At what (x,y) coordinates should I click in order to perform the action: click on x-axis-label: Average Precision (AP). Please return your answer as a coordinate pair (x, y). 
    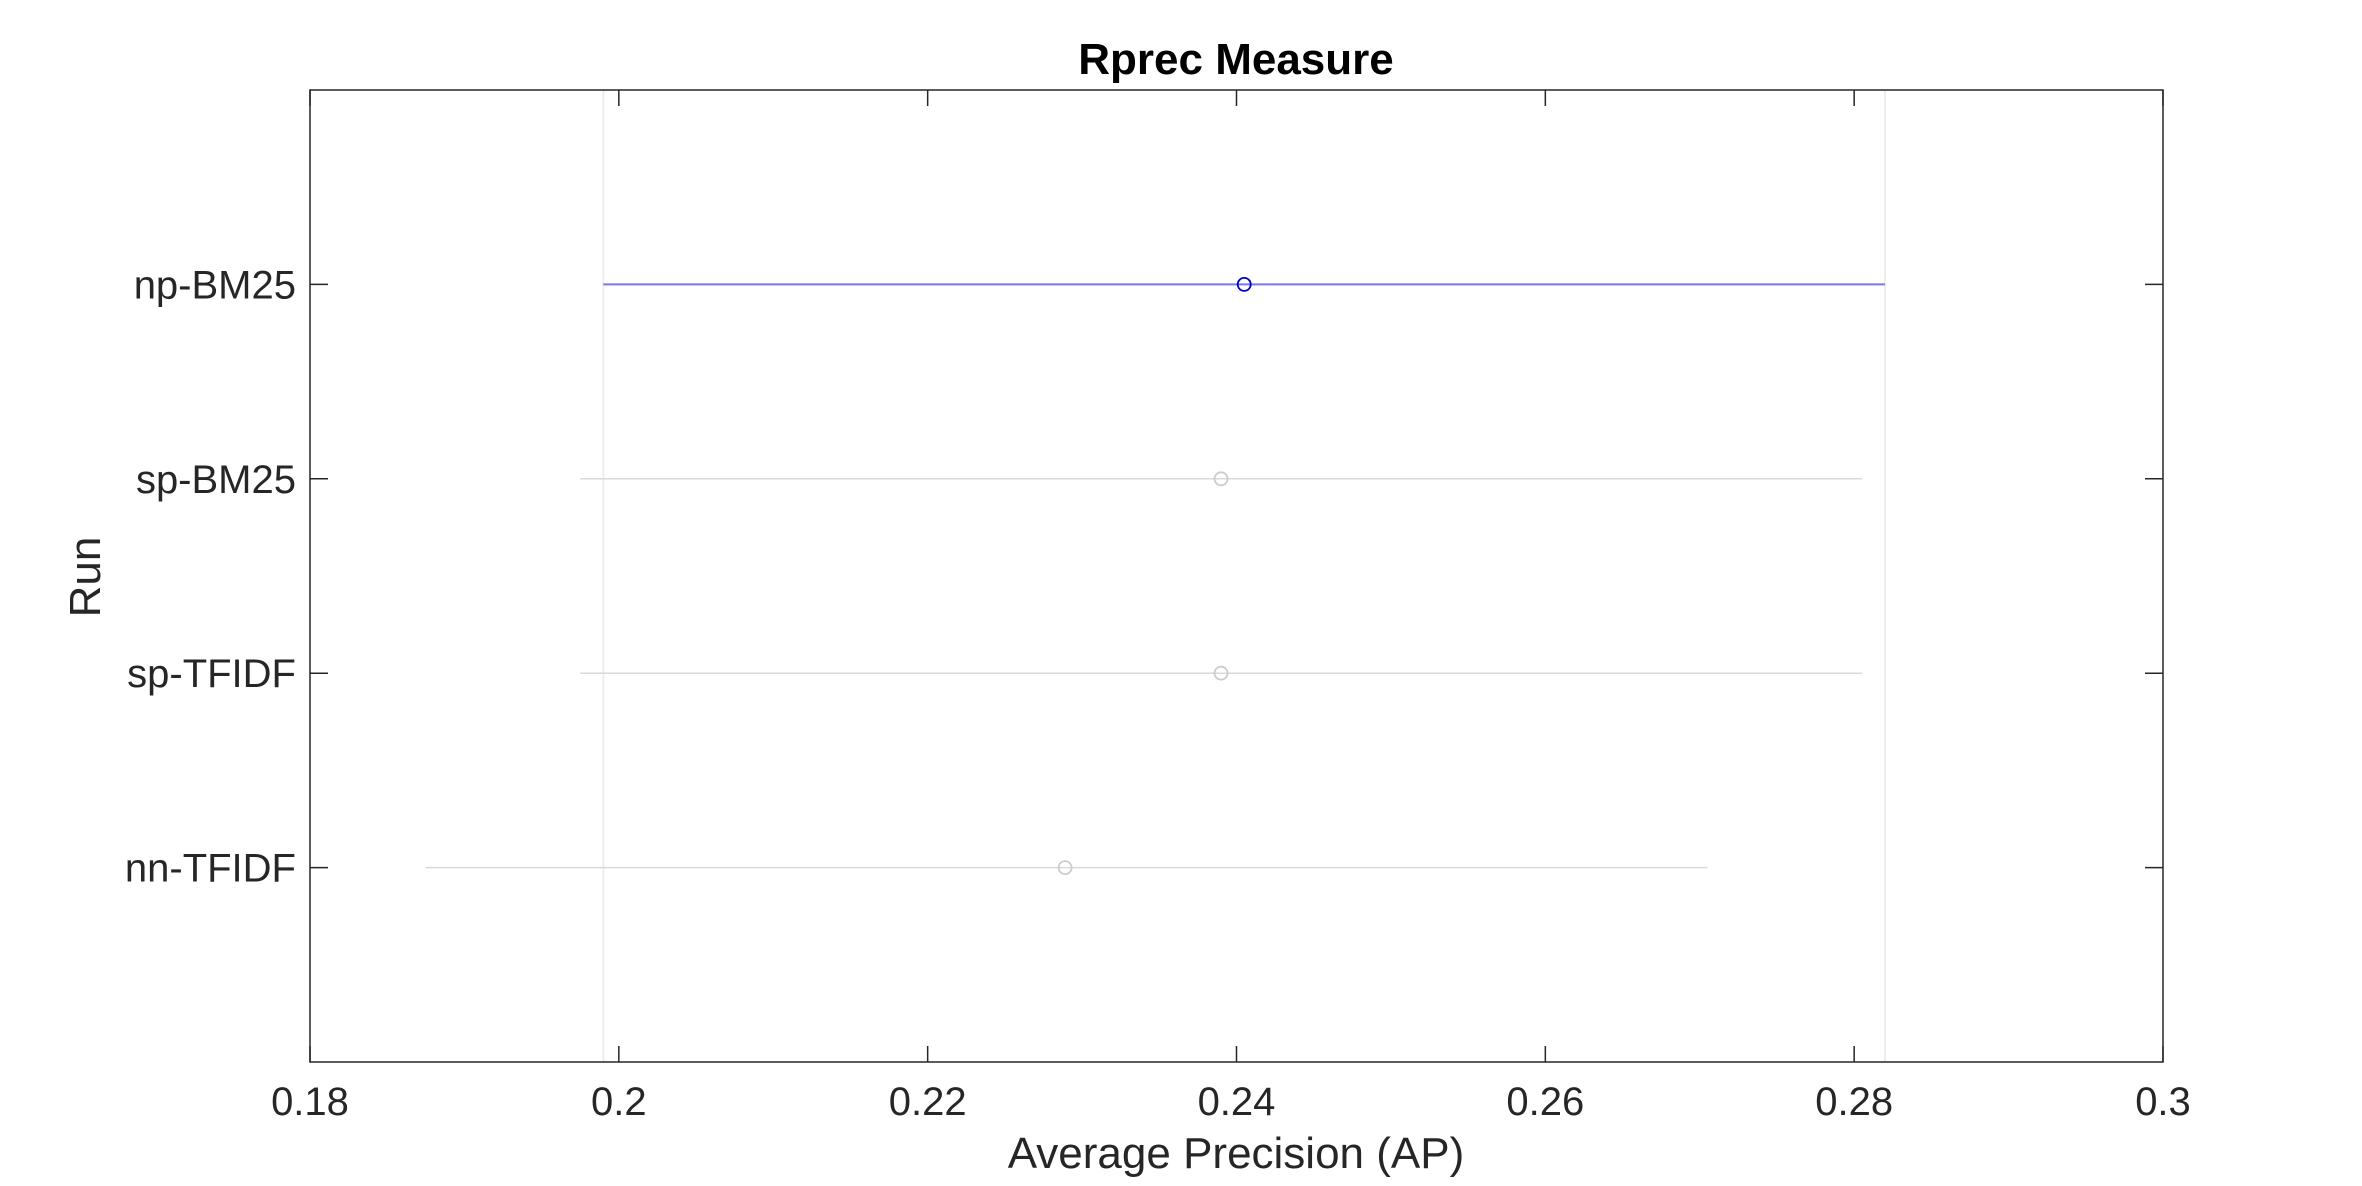
    Looking at the image, I should click on (1236, 1153).